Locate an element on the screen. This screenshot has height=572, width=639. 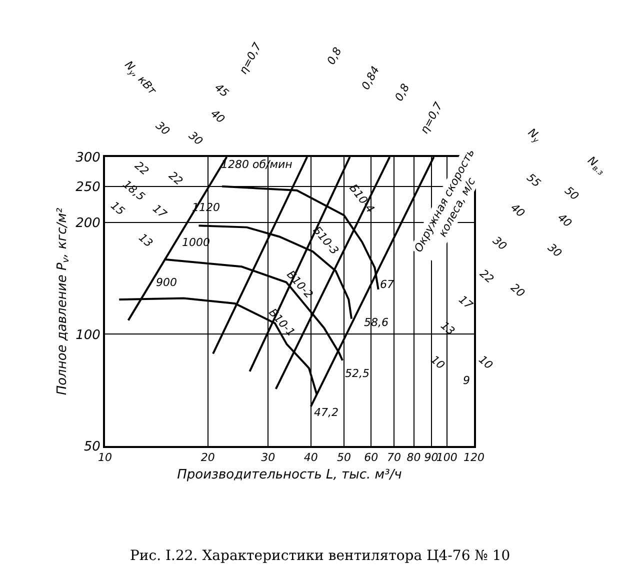
annotation: 15 is located at coordinates (118, 208).